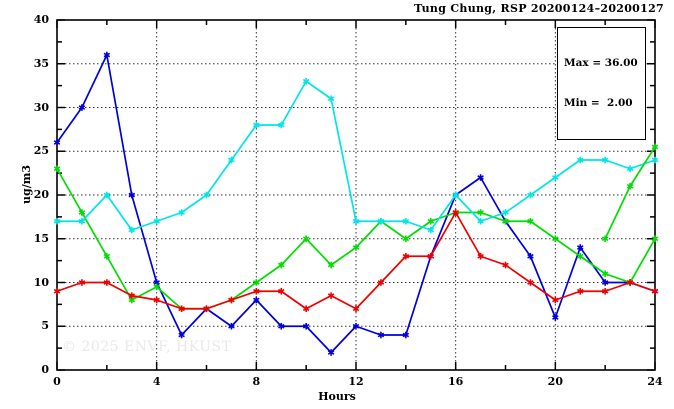 The image size is (674, 409). I want to click on x-axis-tick-label: 20, so click(555, 381).